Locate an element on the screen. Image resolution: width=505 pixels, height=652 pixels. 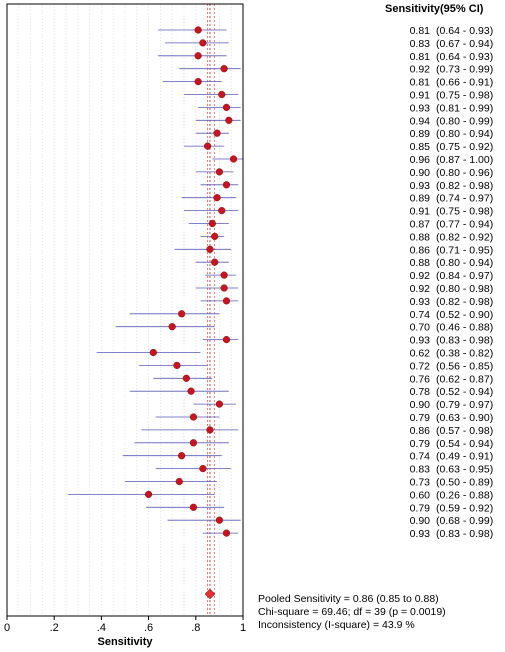
study-estimate-label: 0.60 is located at coordinates (420, 495).